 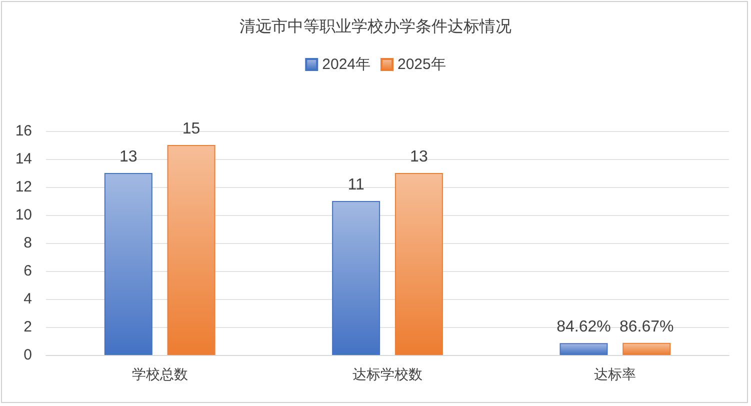 What do you see at coordinates (346, 64) in the screenshot?
I see `legend-label: 2024年` at bounding box center [346, 64].